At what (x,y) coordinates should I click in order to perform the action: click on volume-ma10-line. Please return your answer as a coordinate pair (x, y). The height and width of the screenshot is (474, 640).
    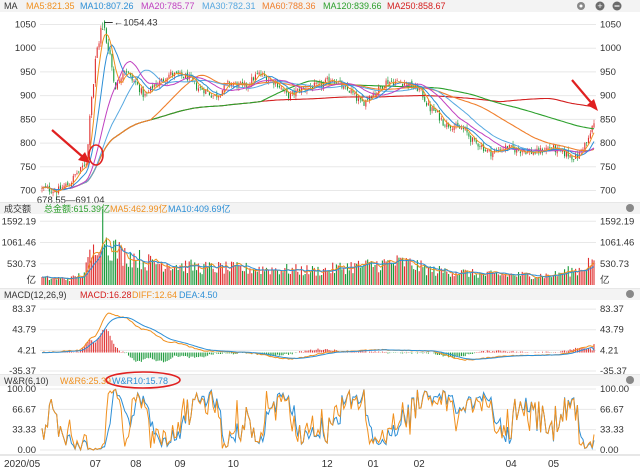
    Looking at the image, I should click on (318, 262).